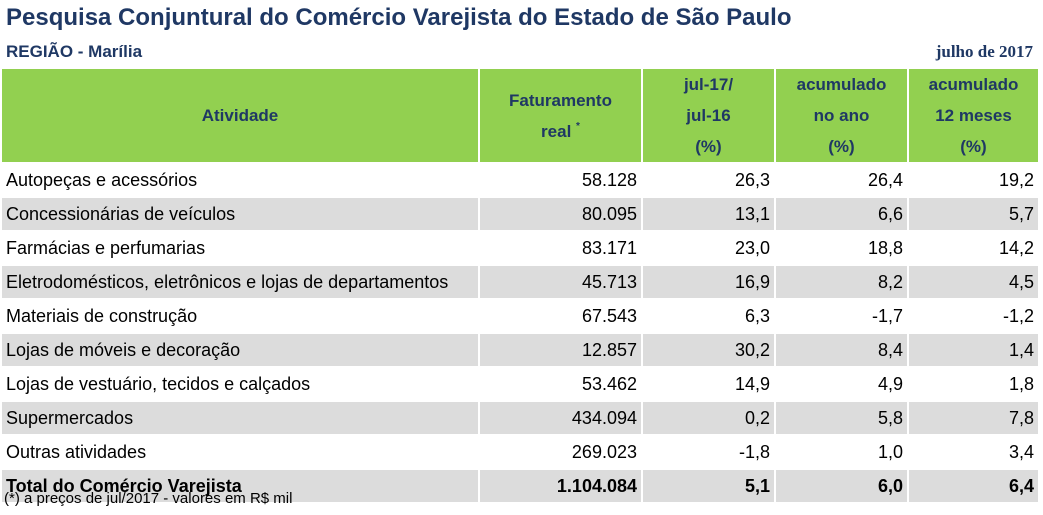 Image resolution: width=1043 pixels, height=515 pixels. I want to click on 12m-cell: 19,2, so click(973, 179).